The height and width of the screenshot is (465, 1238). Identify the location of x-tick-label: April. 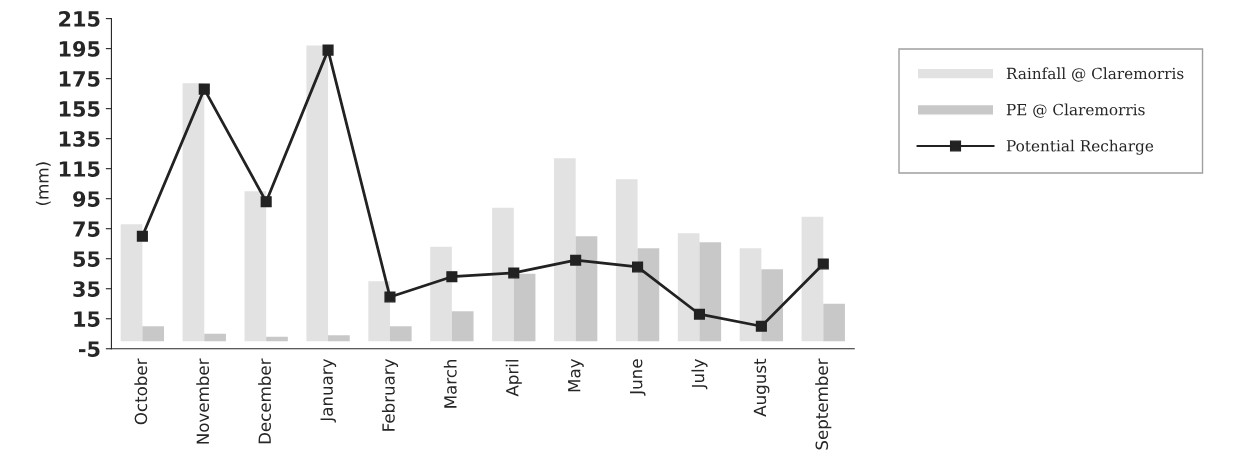
(513, 378).